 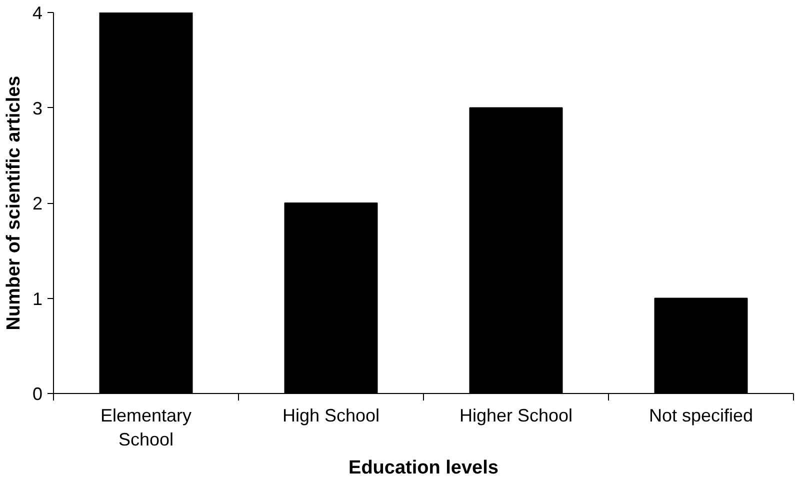 I want to click on x-tick-label: High School, so click(x=331, y=416).